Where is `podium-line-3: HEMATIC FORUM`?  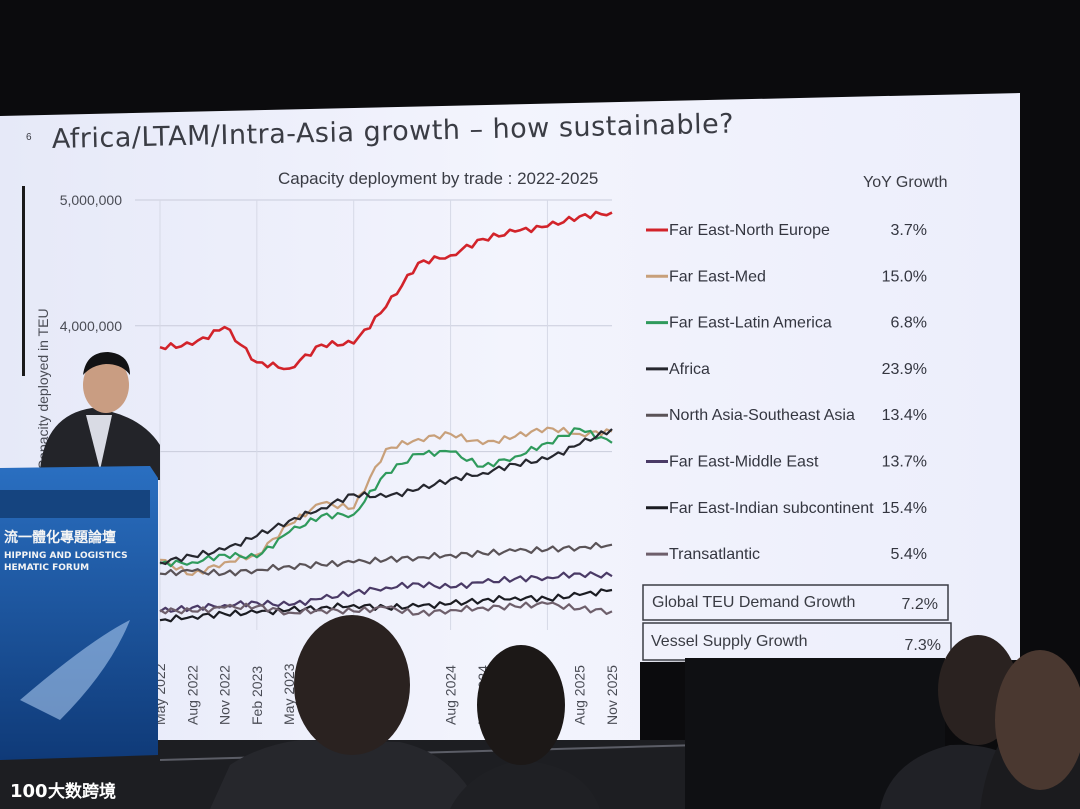
podium-line-3: HEMATIC FORUM is located at coordinates (46, 568).